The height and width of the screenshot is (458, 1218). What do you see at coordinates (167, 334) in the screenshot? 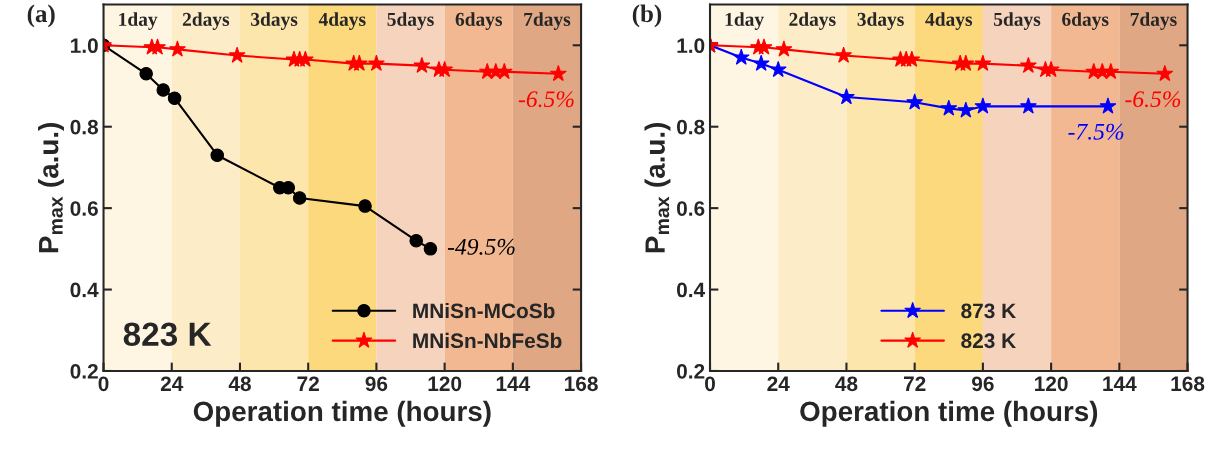
I see `annotation: 823 K` at bounding box center [167, 334].